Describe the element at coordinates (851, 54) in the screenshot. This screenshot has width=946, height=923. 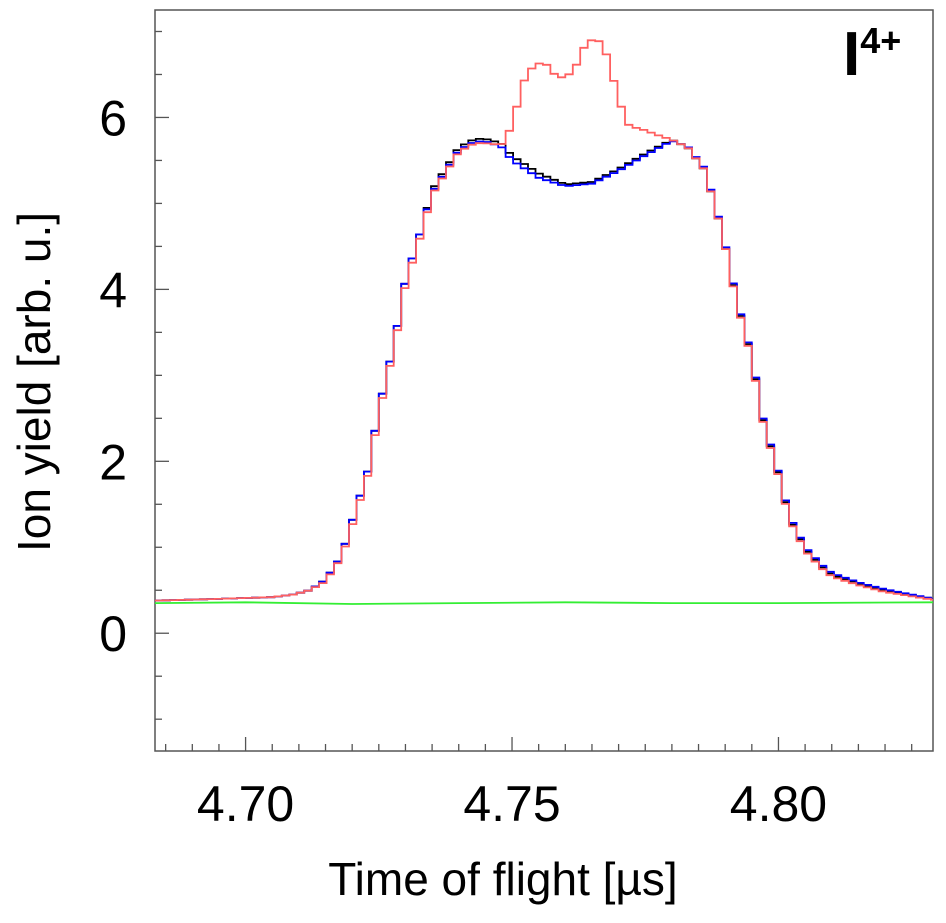
I see `ion-label-base: I` at that location.